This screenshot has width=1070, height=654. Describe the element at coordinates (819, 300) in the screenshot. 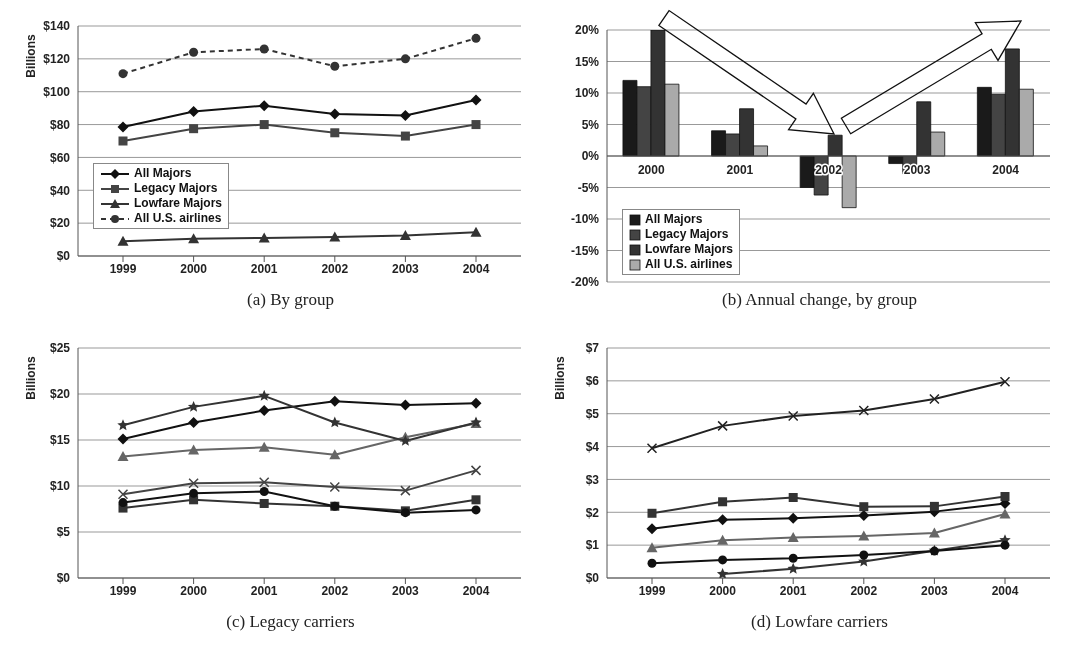

I see `text: (b) Annual change, by group` at that location.